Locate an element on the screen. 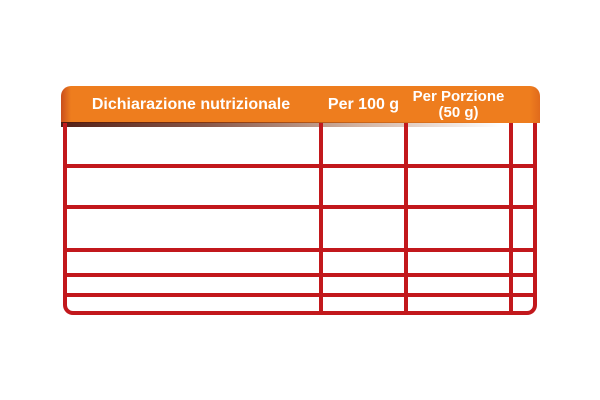  grid-vline-col1 is located at coordinates (321, 217).